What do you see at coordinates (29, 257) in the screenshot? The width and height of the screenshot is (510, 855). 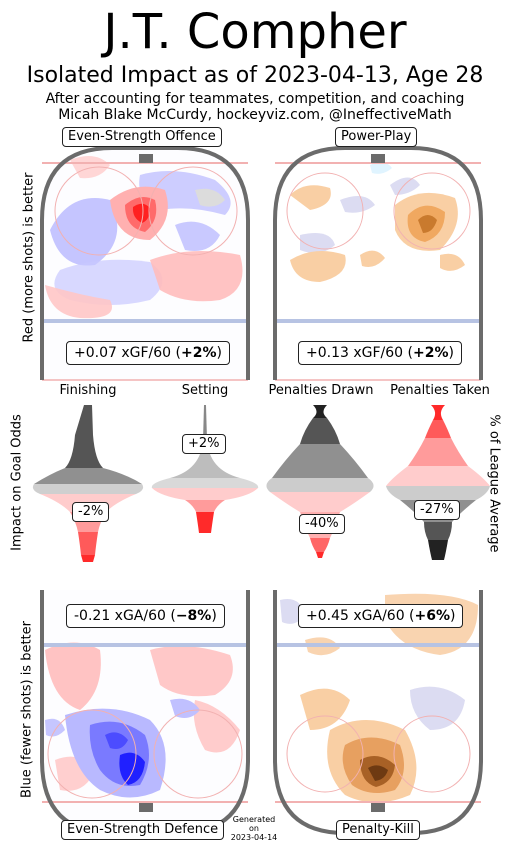 I see `offence-axis-label: Red (more shots) is better` at bounding box center [29, 257].